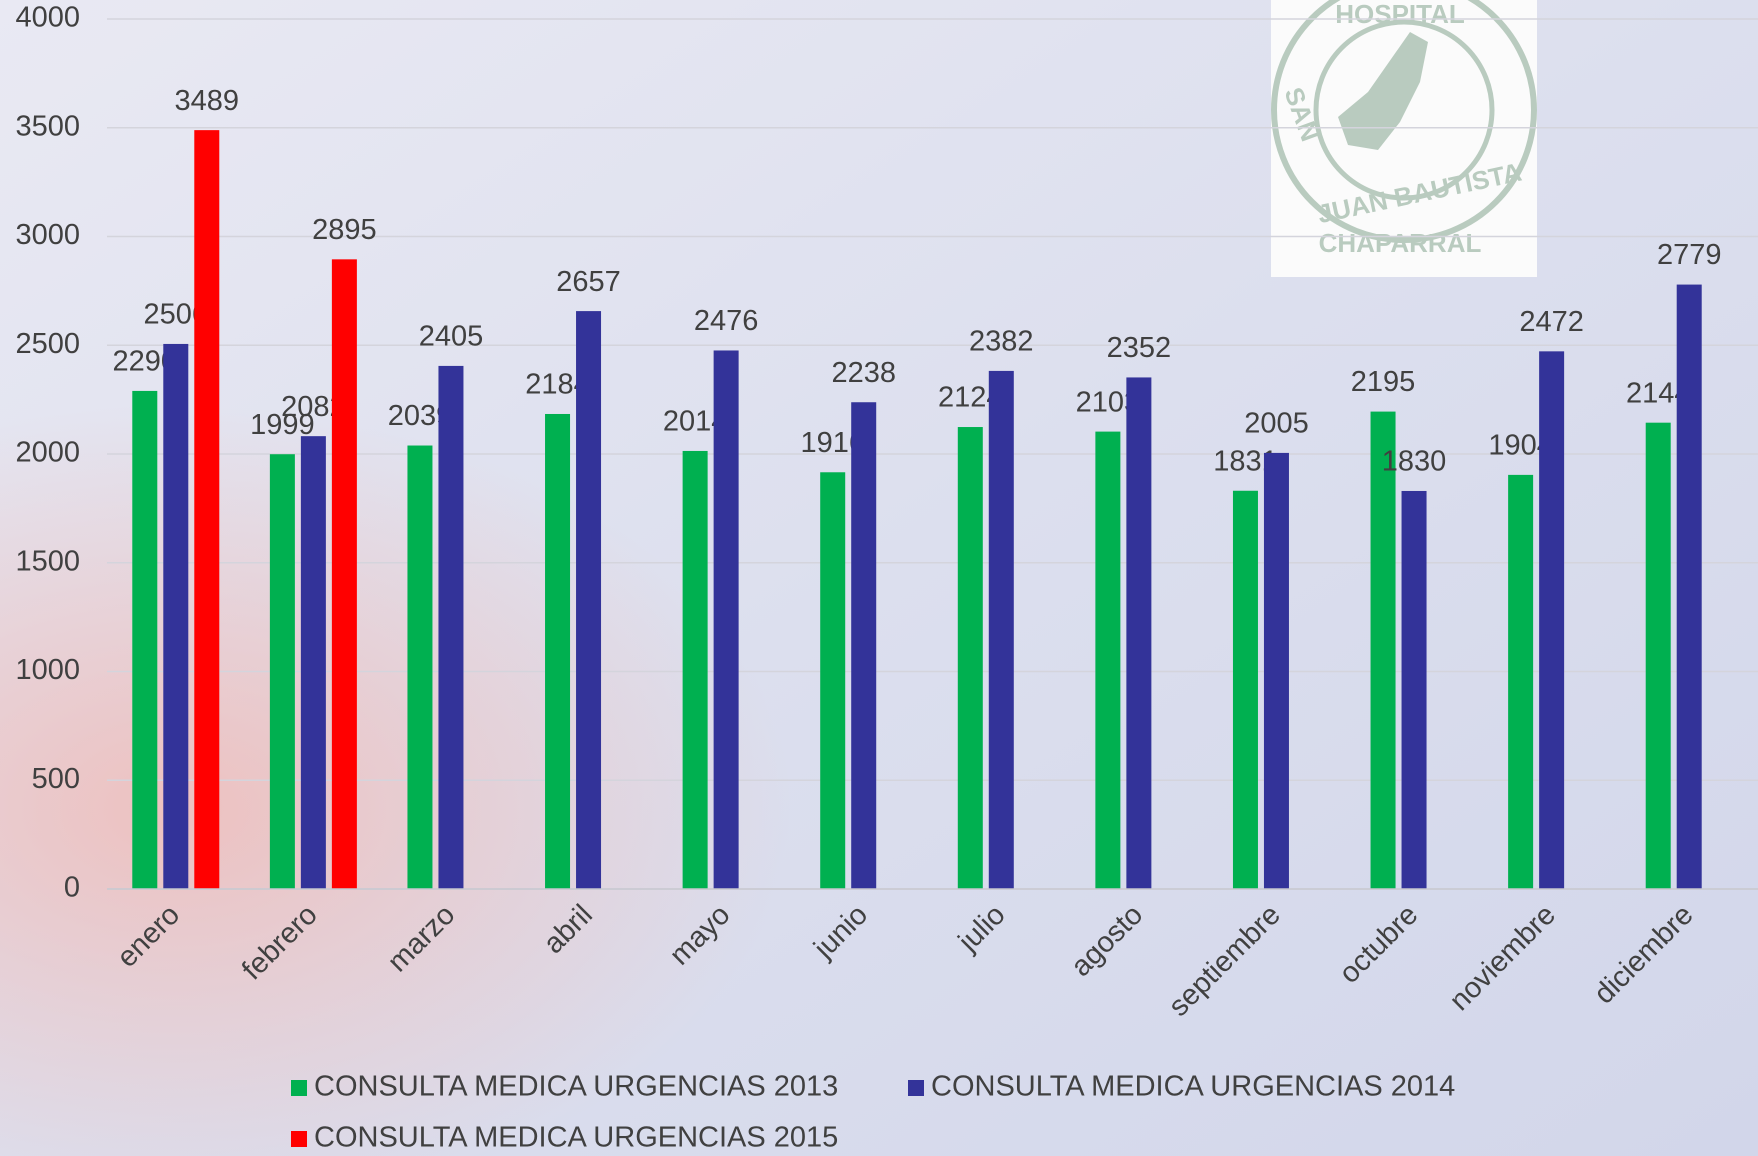 The height and width of the screenshot is (1156, 1758). Describe the element at coordinates (47, 18) in the screenshot. I see `y-tick-label: 4000` at that location.